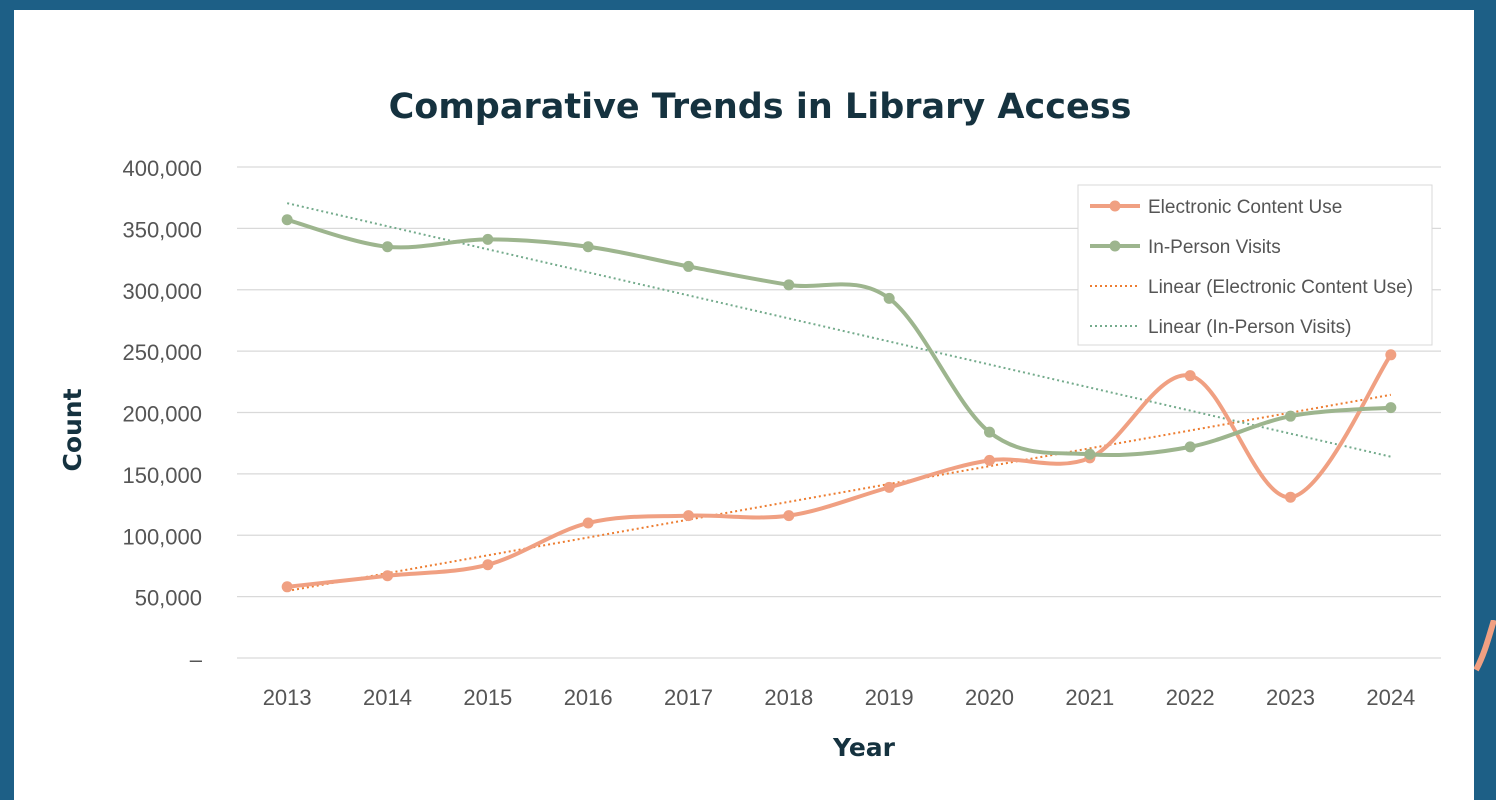 The width and height of the screenshot is (1496, 800). I want to click on x-tick-label: 2019, so click(889, 697).